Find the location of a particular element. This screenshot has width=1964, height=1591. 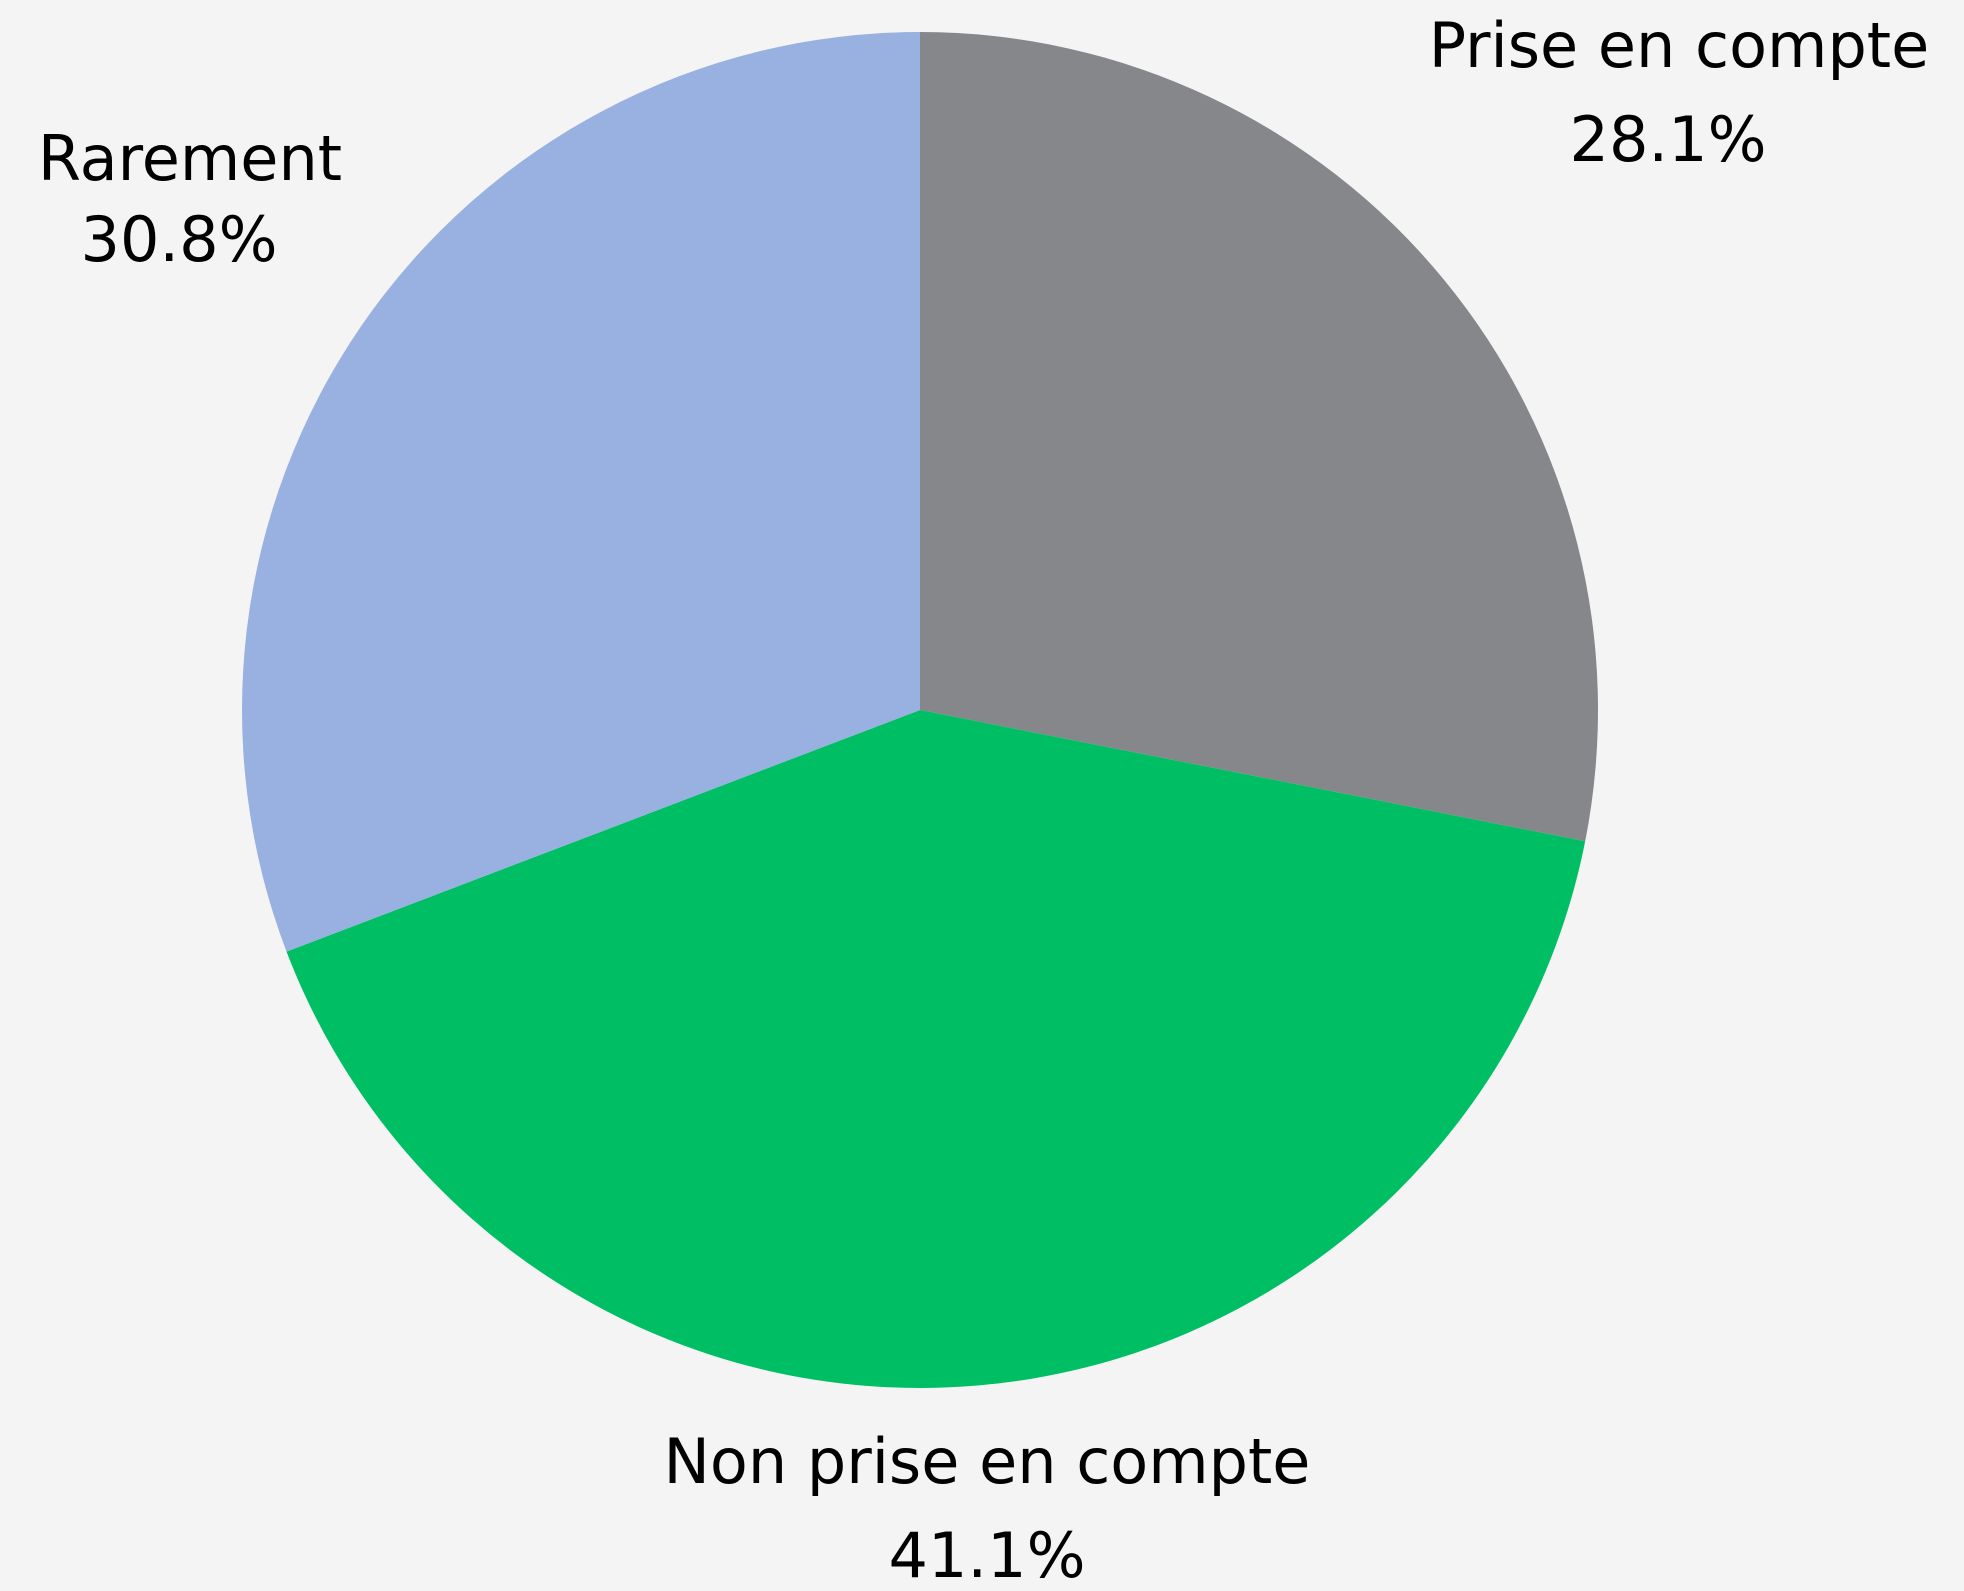

slice-value-label: 30.8% is located at coordinates (179, 239).